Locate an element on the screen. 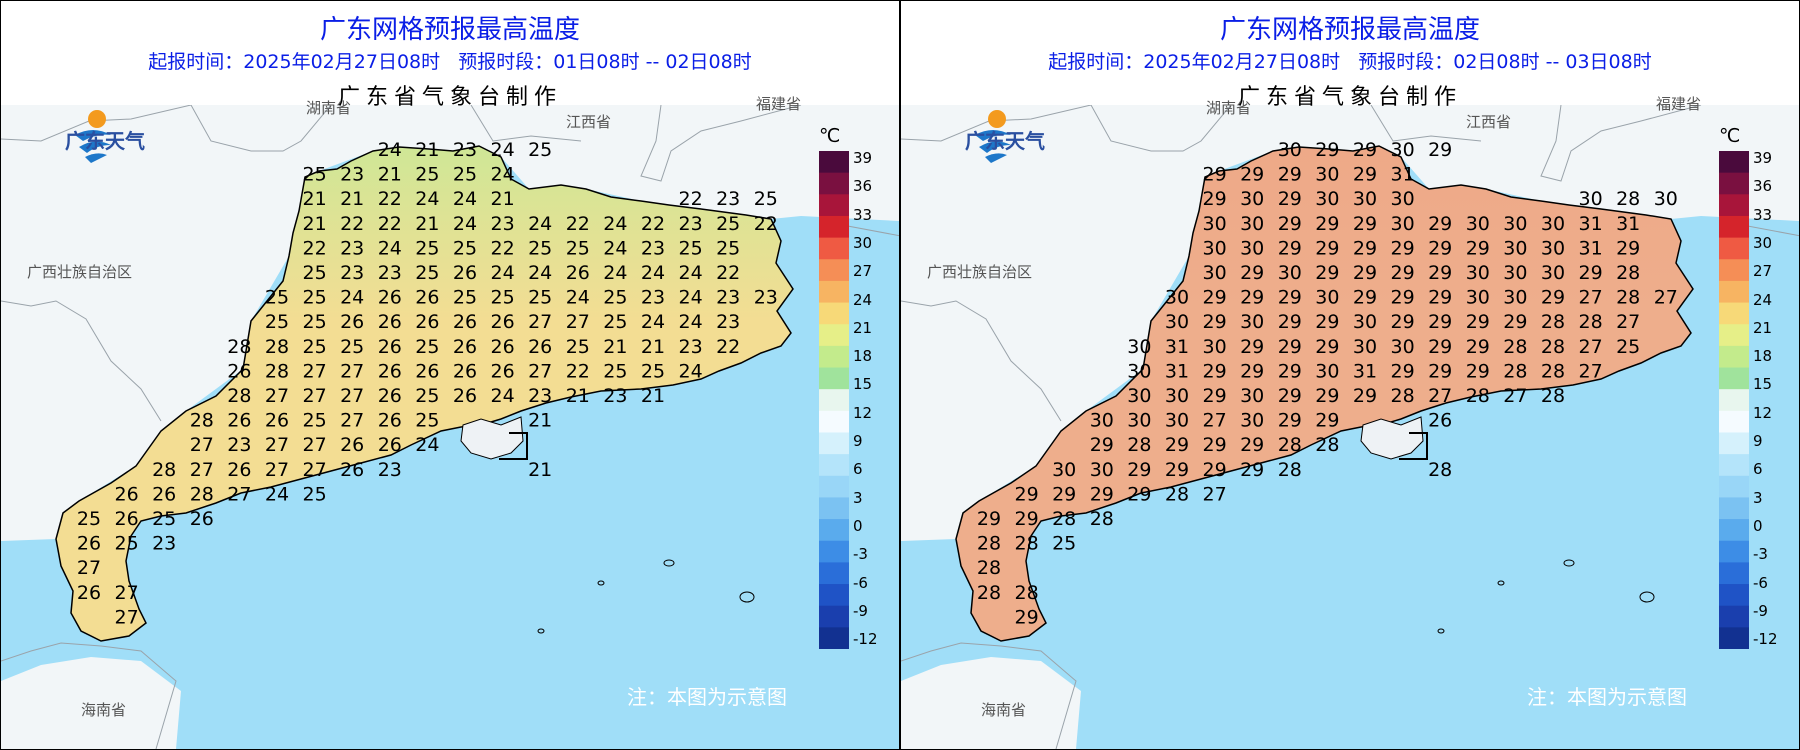  colorbar-tick-label: 15 is located at coordinates (863, 384).